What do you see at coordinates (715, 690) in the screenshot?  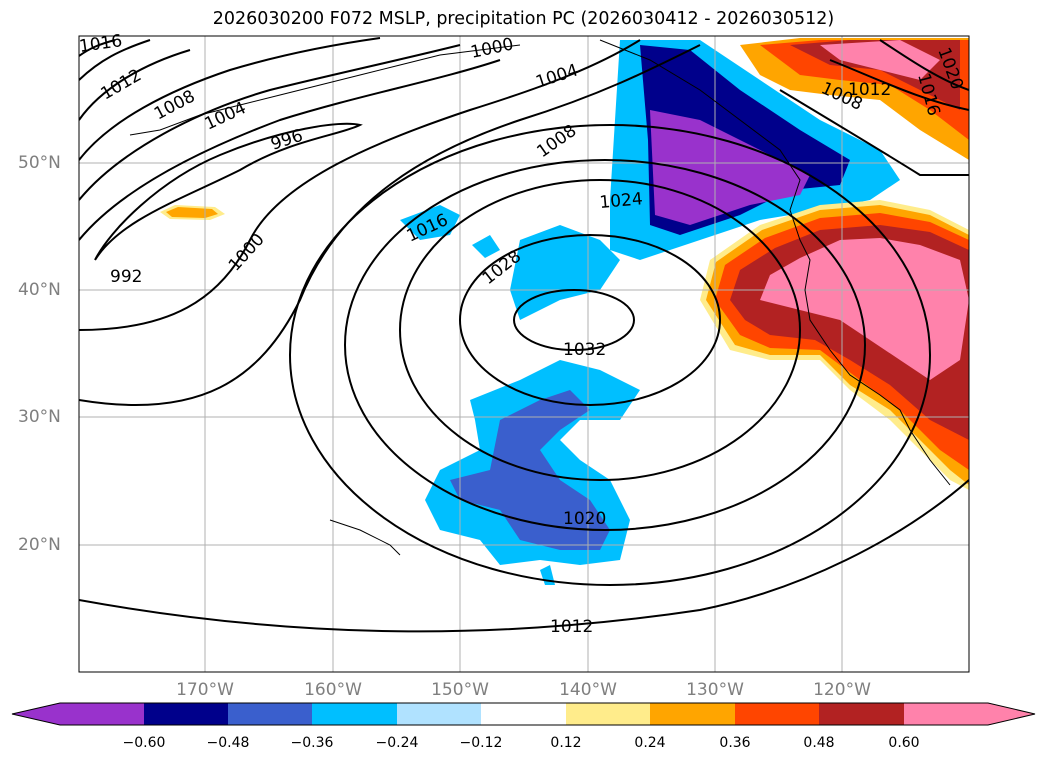 I see `lon-label-130w: 130°W` at bounding box center [715, 690].